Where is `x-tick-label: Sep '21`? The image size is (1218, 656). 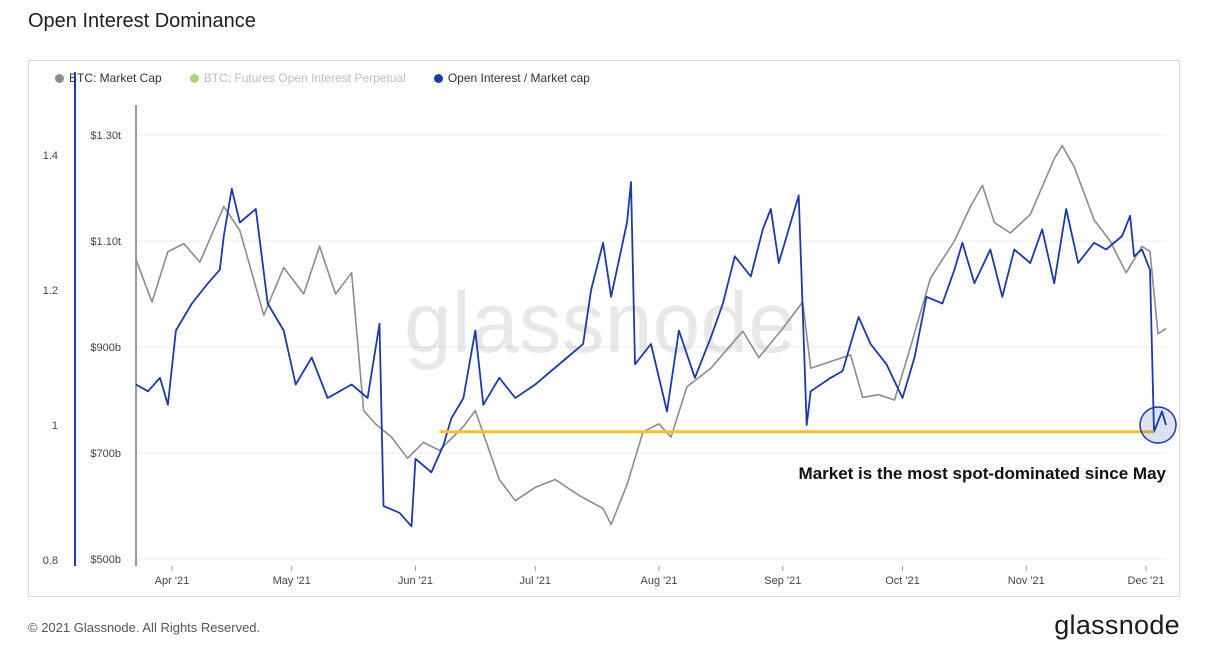
x-tick-label: Sep '21 is located at coordinates (782, 581).